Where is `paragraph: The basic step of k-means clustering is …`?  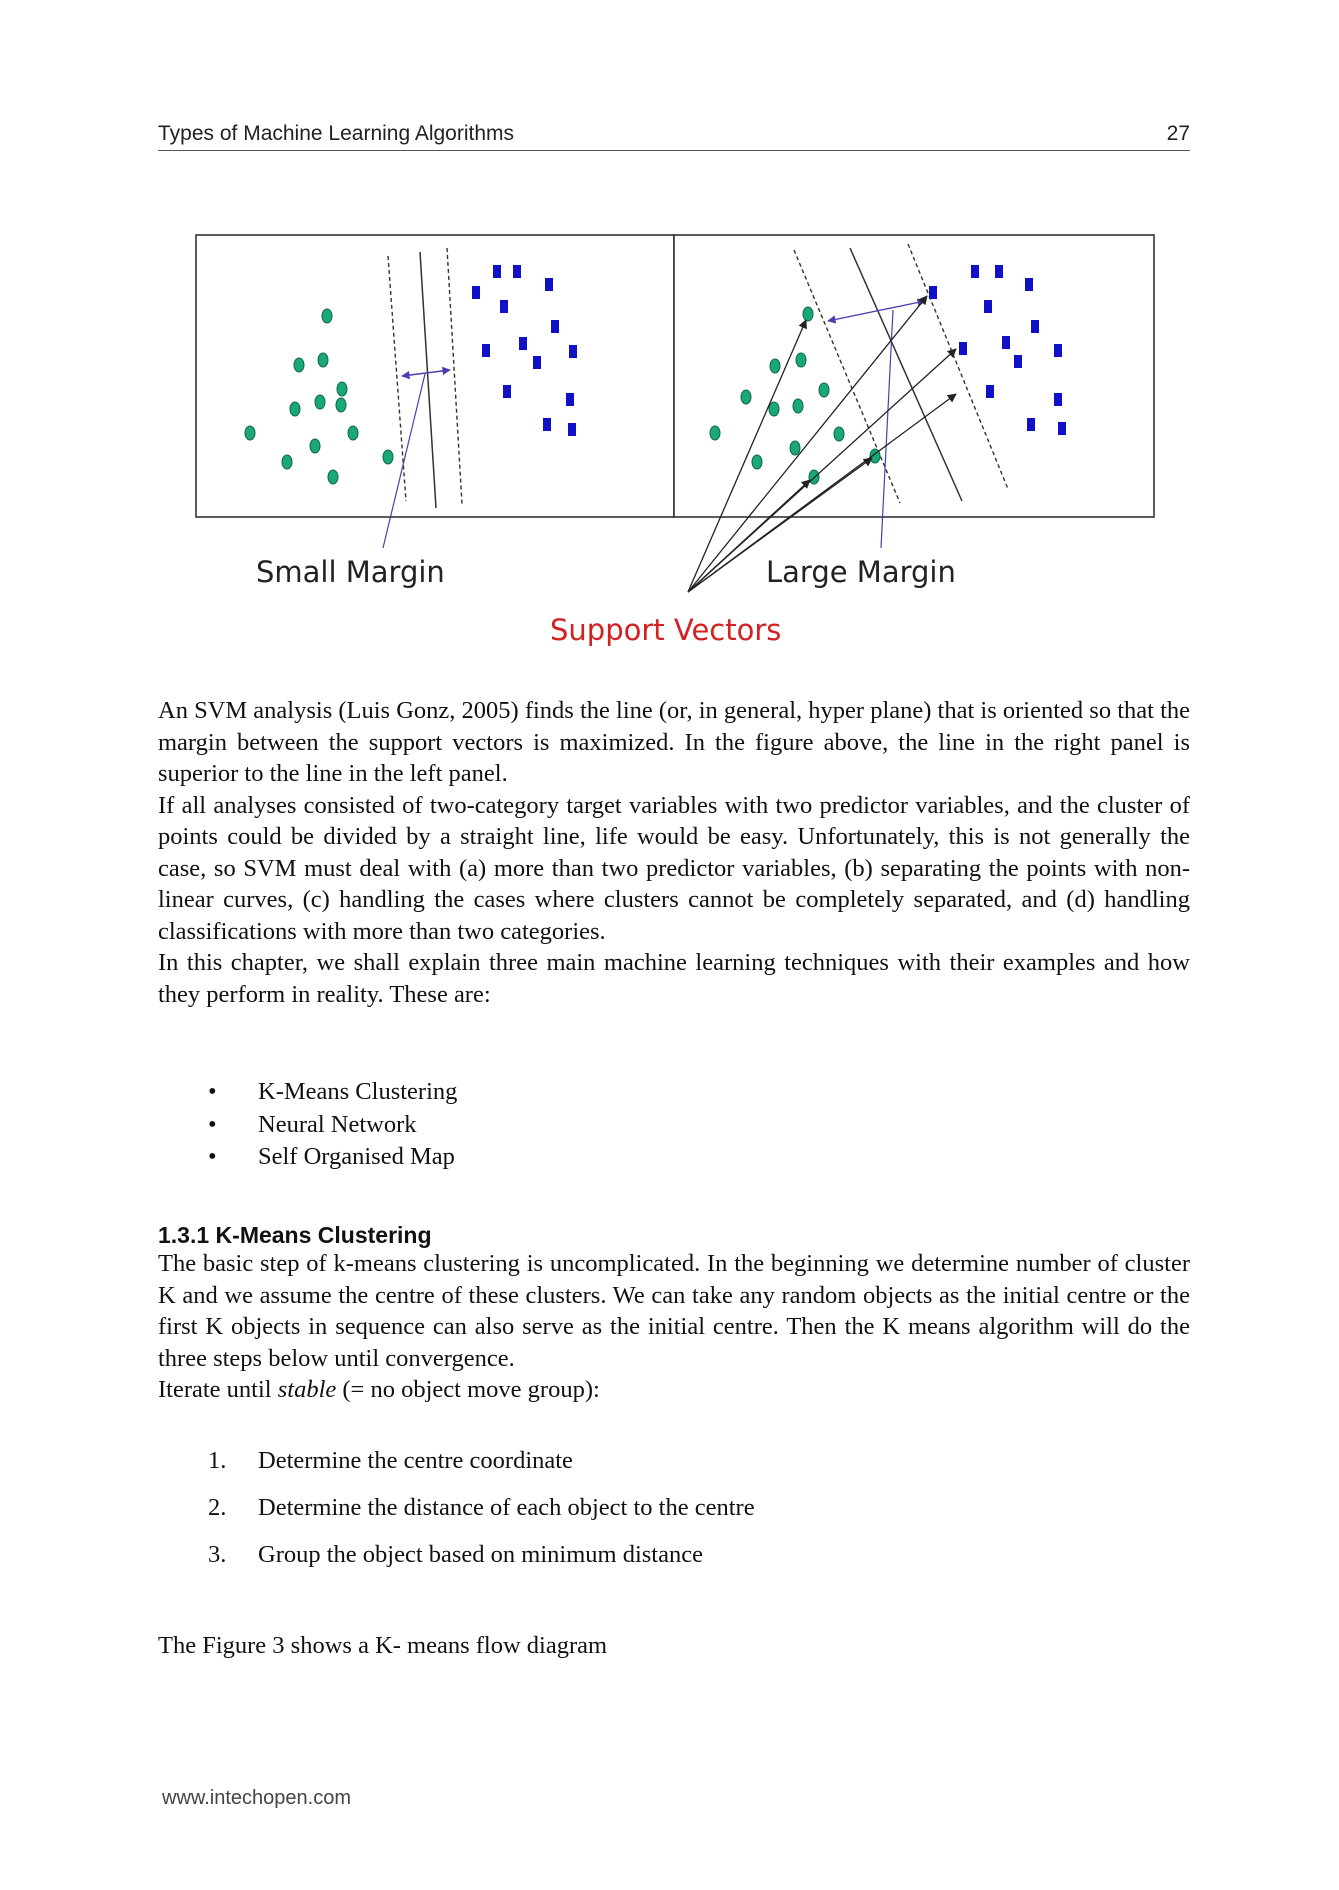
paragraph: The basic step of k-means clustering is … is located at coordinates (674, 1311).